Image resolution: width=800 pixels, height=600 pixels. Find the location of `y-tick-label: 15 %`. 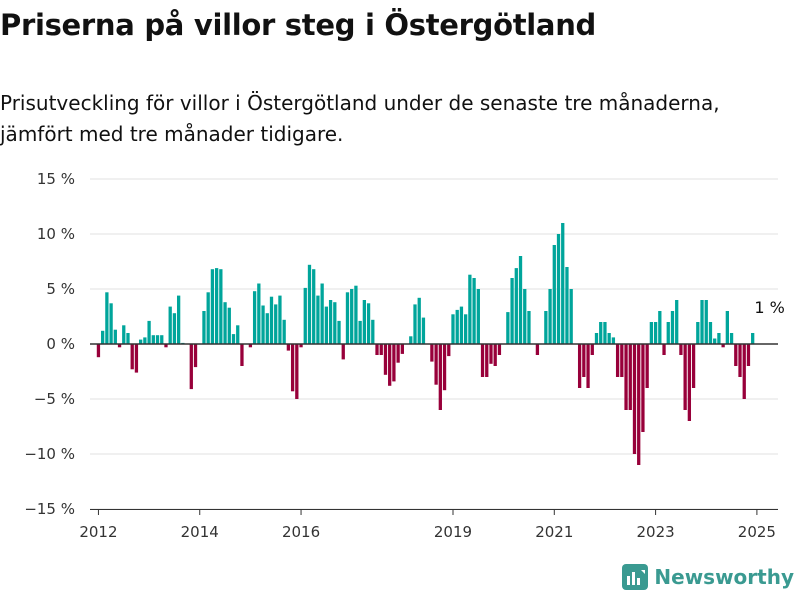

y-tick-label: 15 % is located at coordinates (56, 179).